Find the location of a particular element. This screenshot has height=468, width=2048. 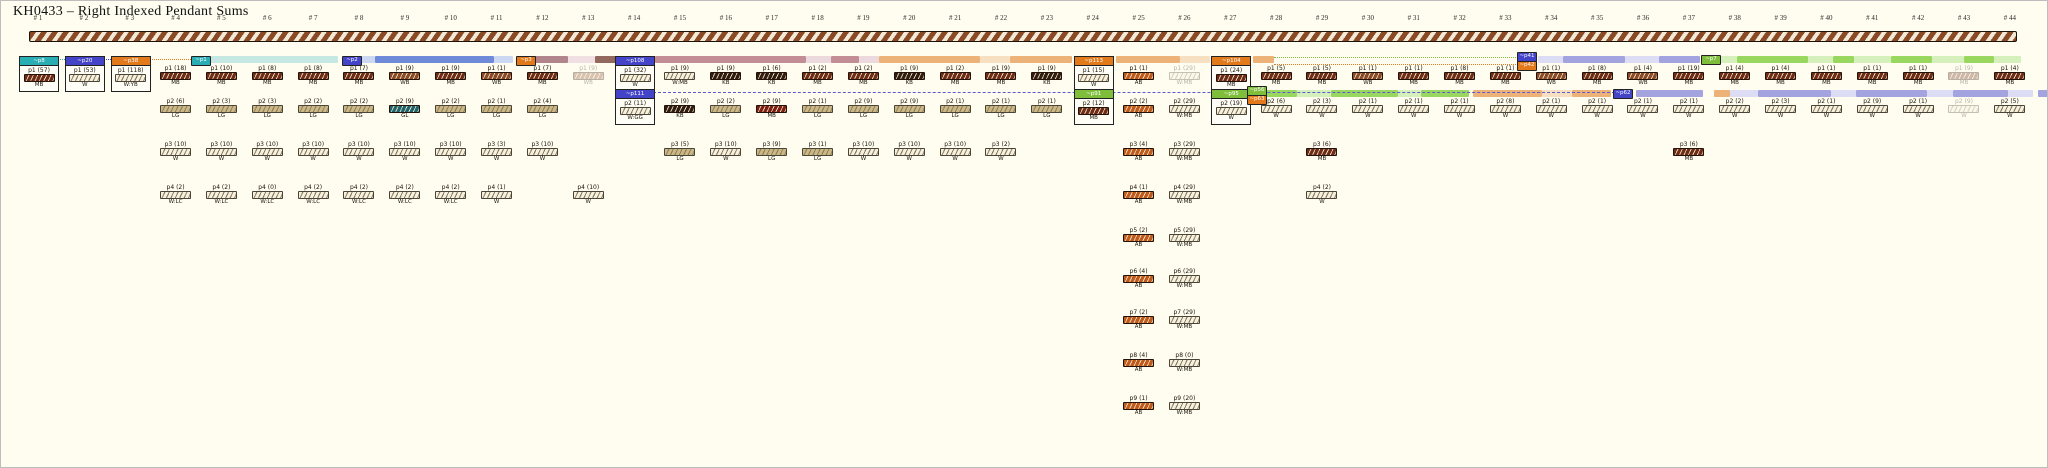

pendant-label: p3 (6) is located at coordinates (1688, 144).